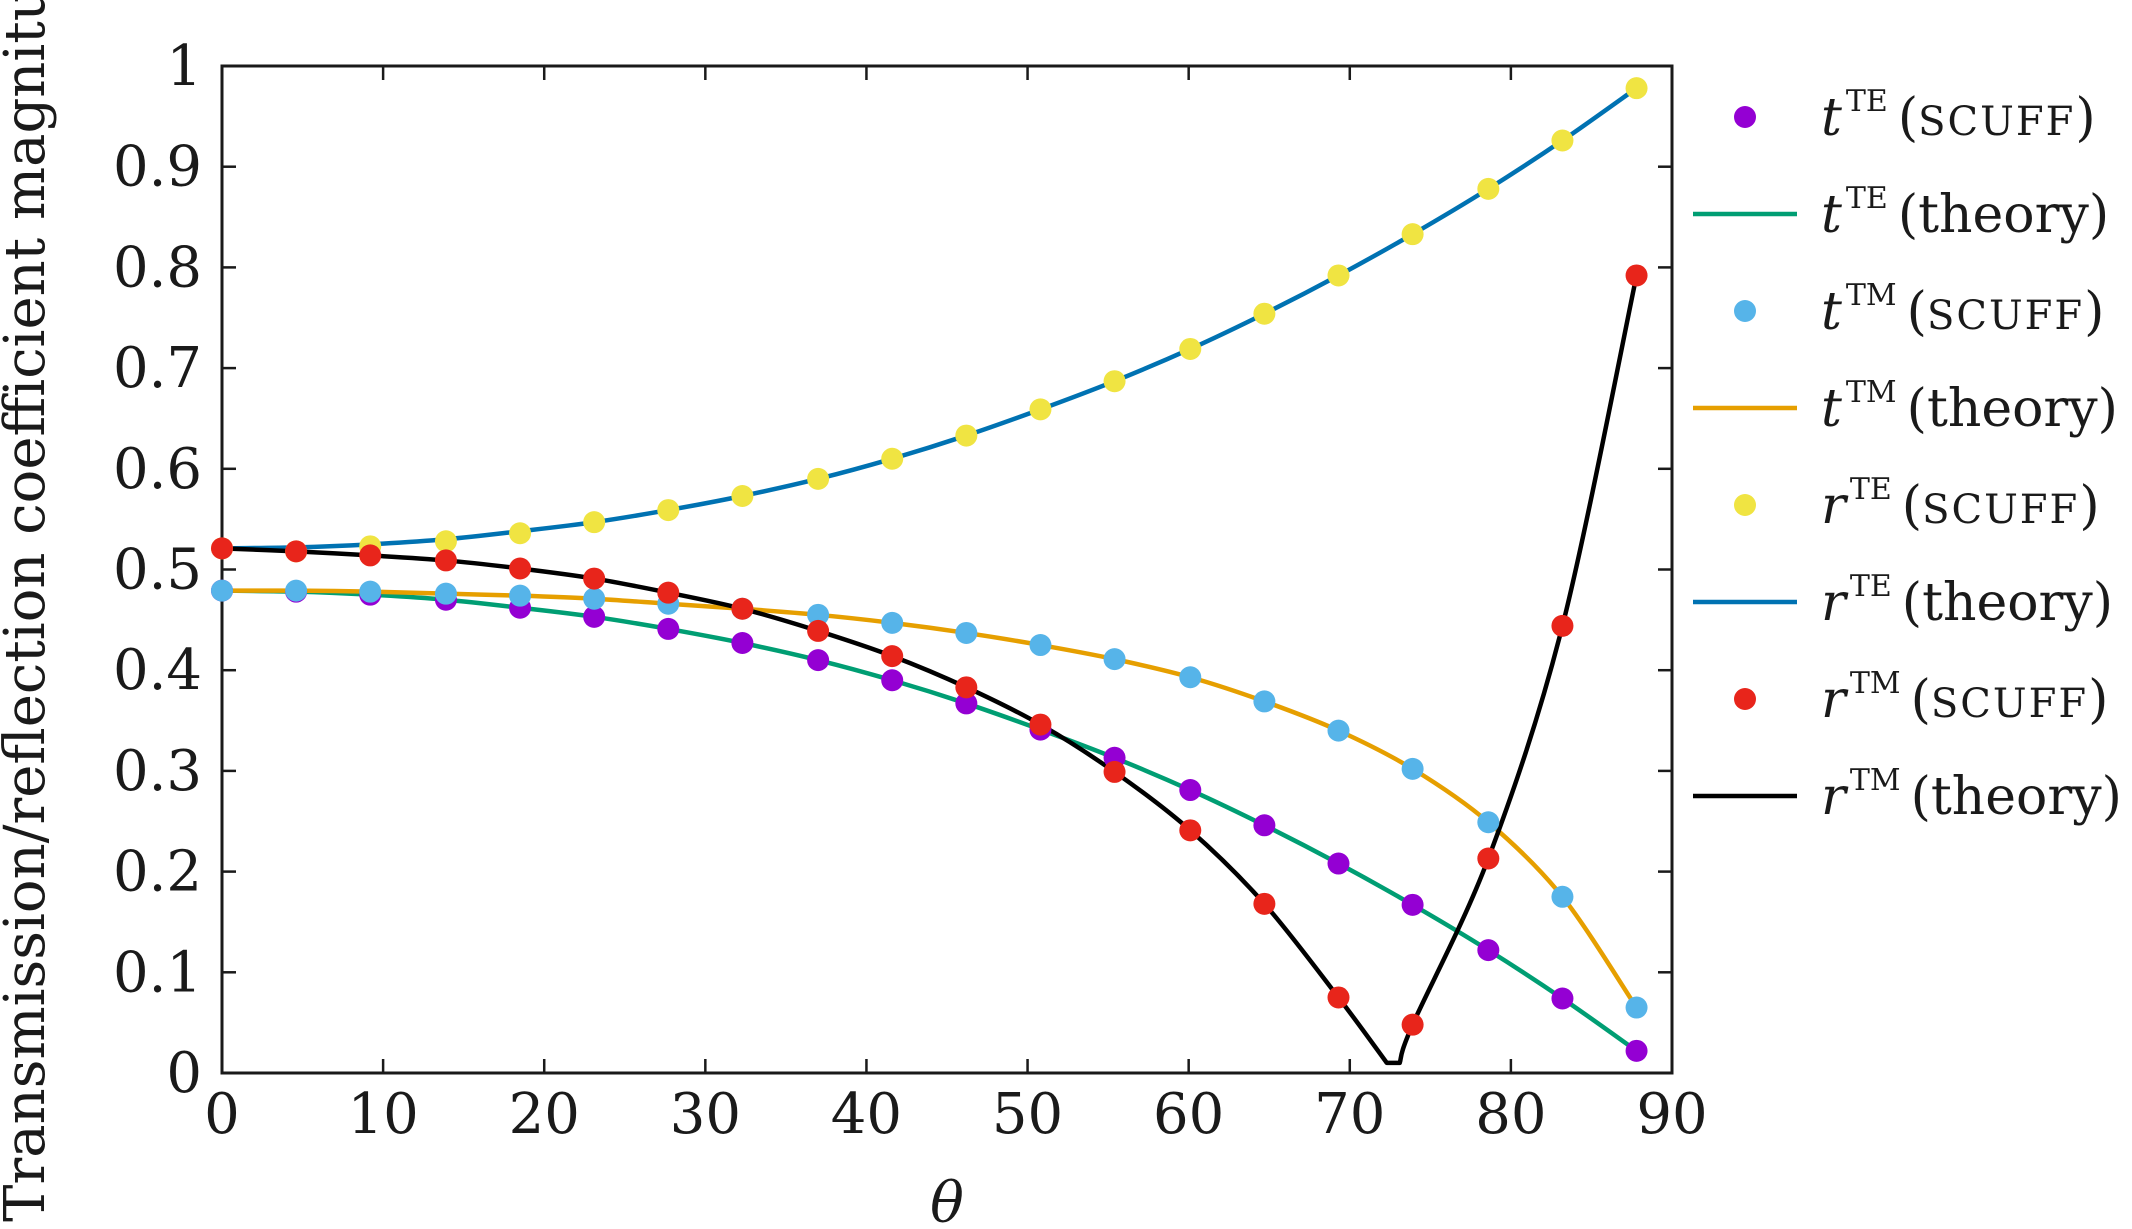 This screenshot has height=1229, width=2132. I want to click on x-tick-label: 50, so click(1027, 1114).